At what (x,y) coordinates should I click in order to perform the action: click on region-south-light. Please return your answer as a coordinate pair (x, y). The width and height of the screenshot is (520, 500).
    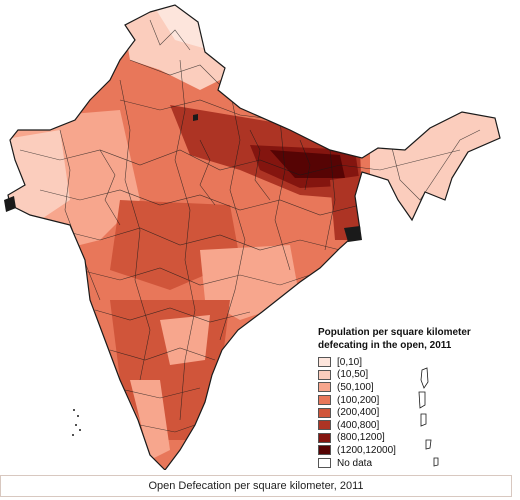
    Looking at the image, I should click on (185, 340).